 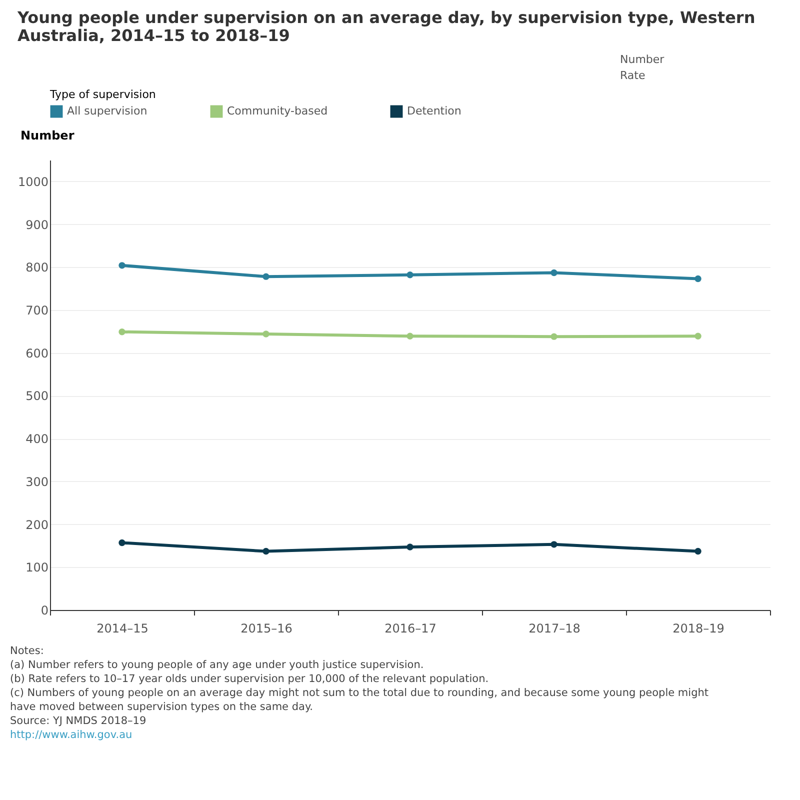 What do you see at coordinates (78, 721) in the screenshot?
I see `source-note: Source: YJ NMDS 2018–19` at bounding box center [78, 721].